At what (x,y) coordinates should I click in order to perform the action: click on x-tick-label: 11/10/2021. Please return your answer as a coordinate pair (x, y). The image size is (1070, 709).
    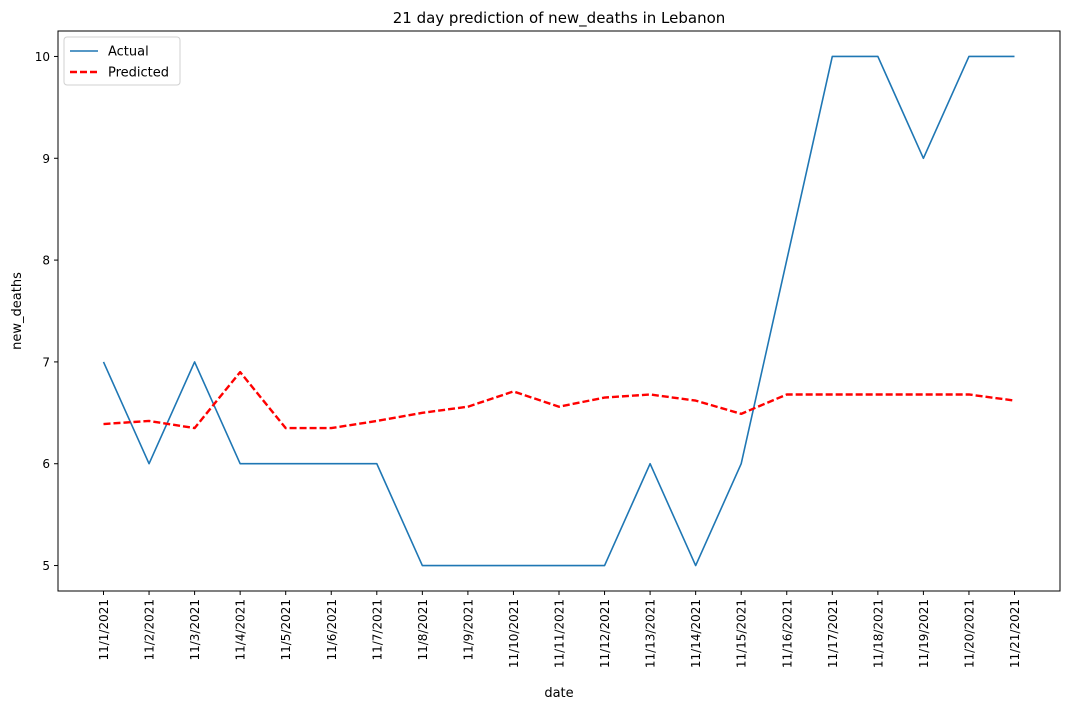
    Looking at the image, I should click on (514, 633).